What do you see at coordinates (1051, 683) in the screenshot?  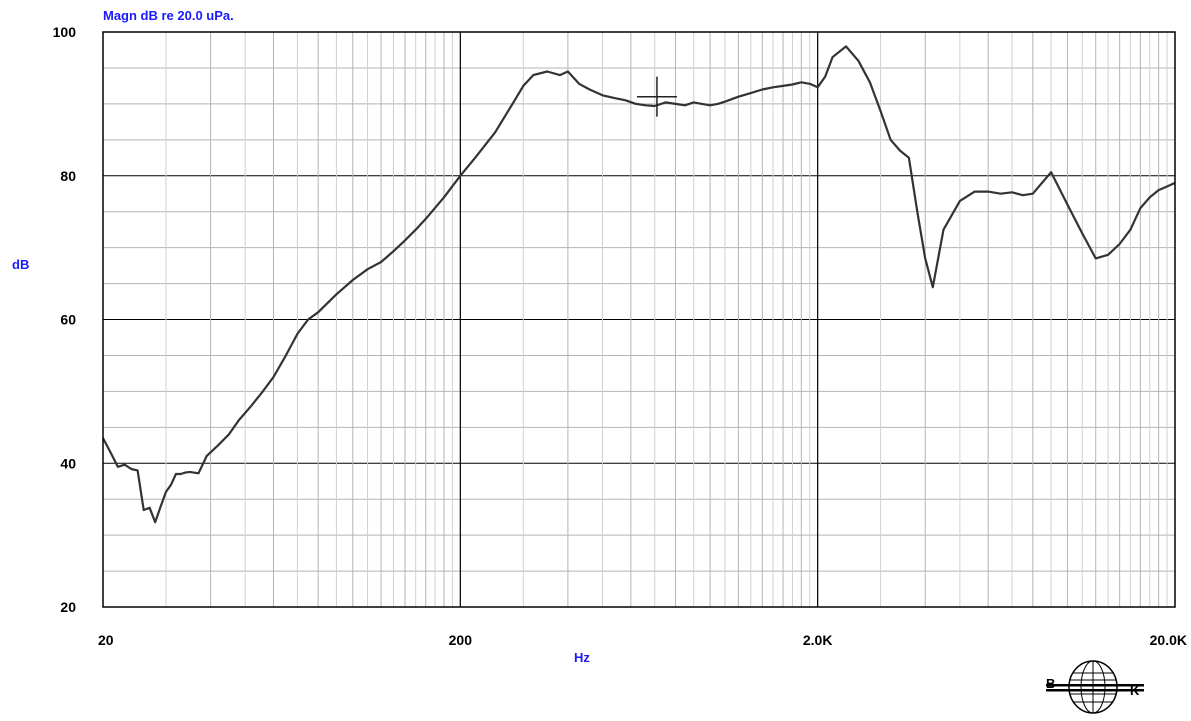 I see `logo-letter-b: B` at bounding box center [1051, 683].